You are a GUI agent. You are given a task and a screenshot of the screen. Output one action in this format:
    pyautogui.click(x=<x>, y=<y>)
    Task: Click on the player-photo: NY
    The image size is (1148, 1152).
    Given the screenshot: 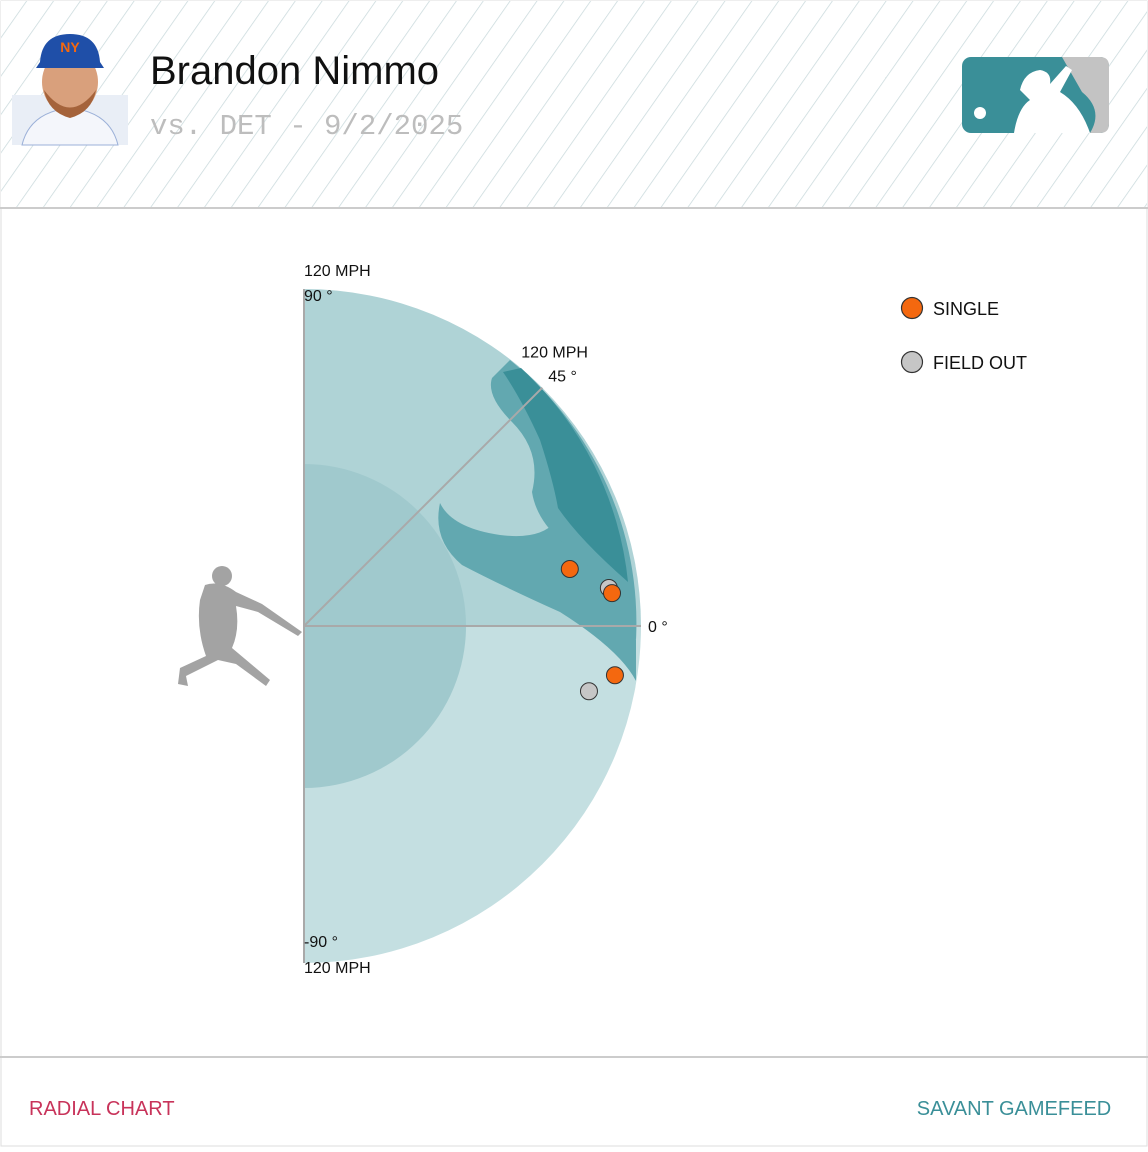 What is the action you would take?
    pyautogui.click(x=70, y=90)
    